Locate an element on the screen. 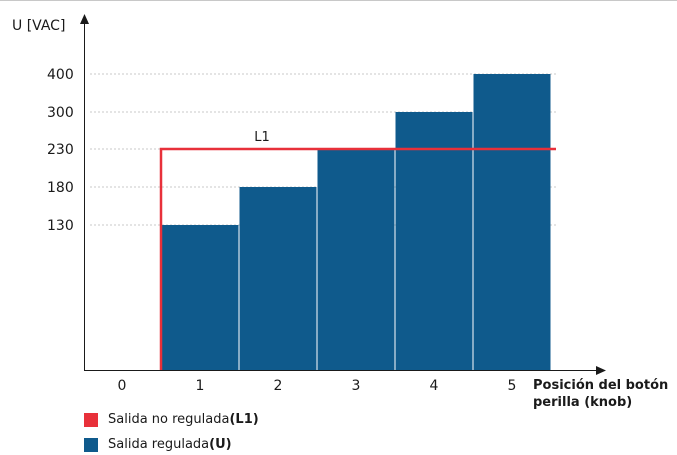 This screenshot has width=677, height=455. x-tick-label: 0 is located at coordinates (122, 386).